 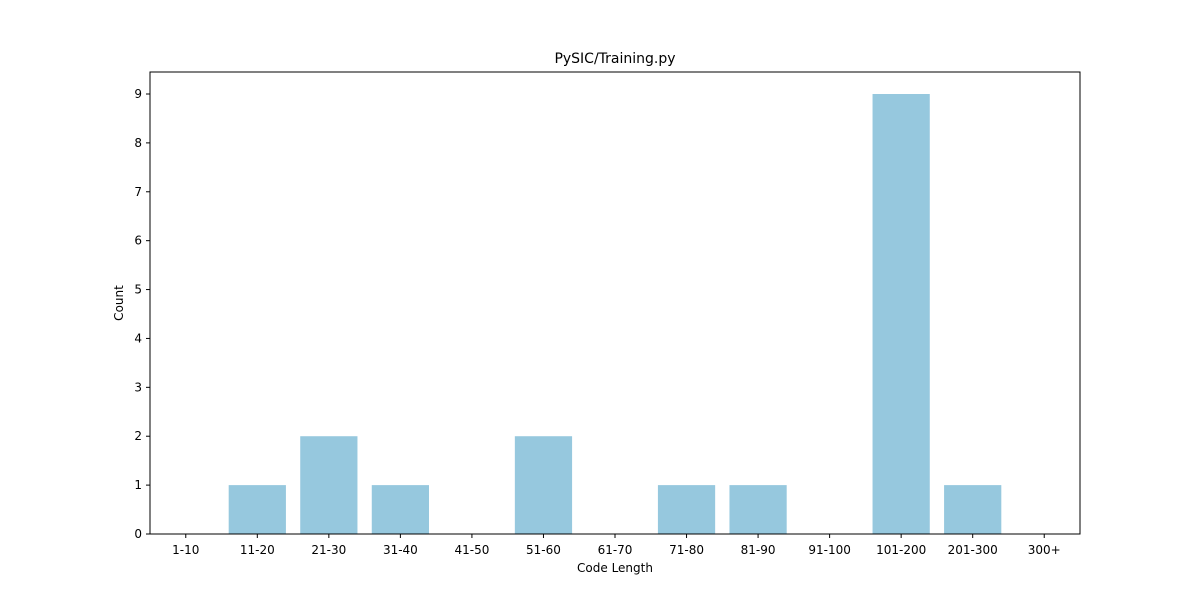 I want to click on x-tick-label: 51-60, so click(x=543, y=550).